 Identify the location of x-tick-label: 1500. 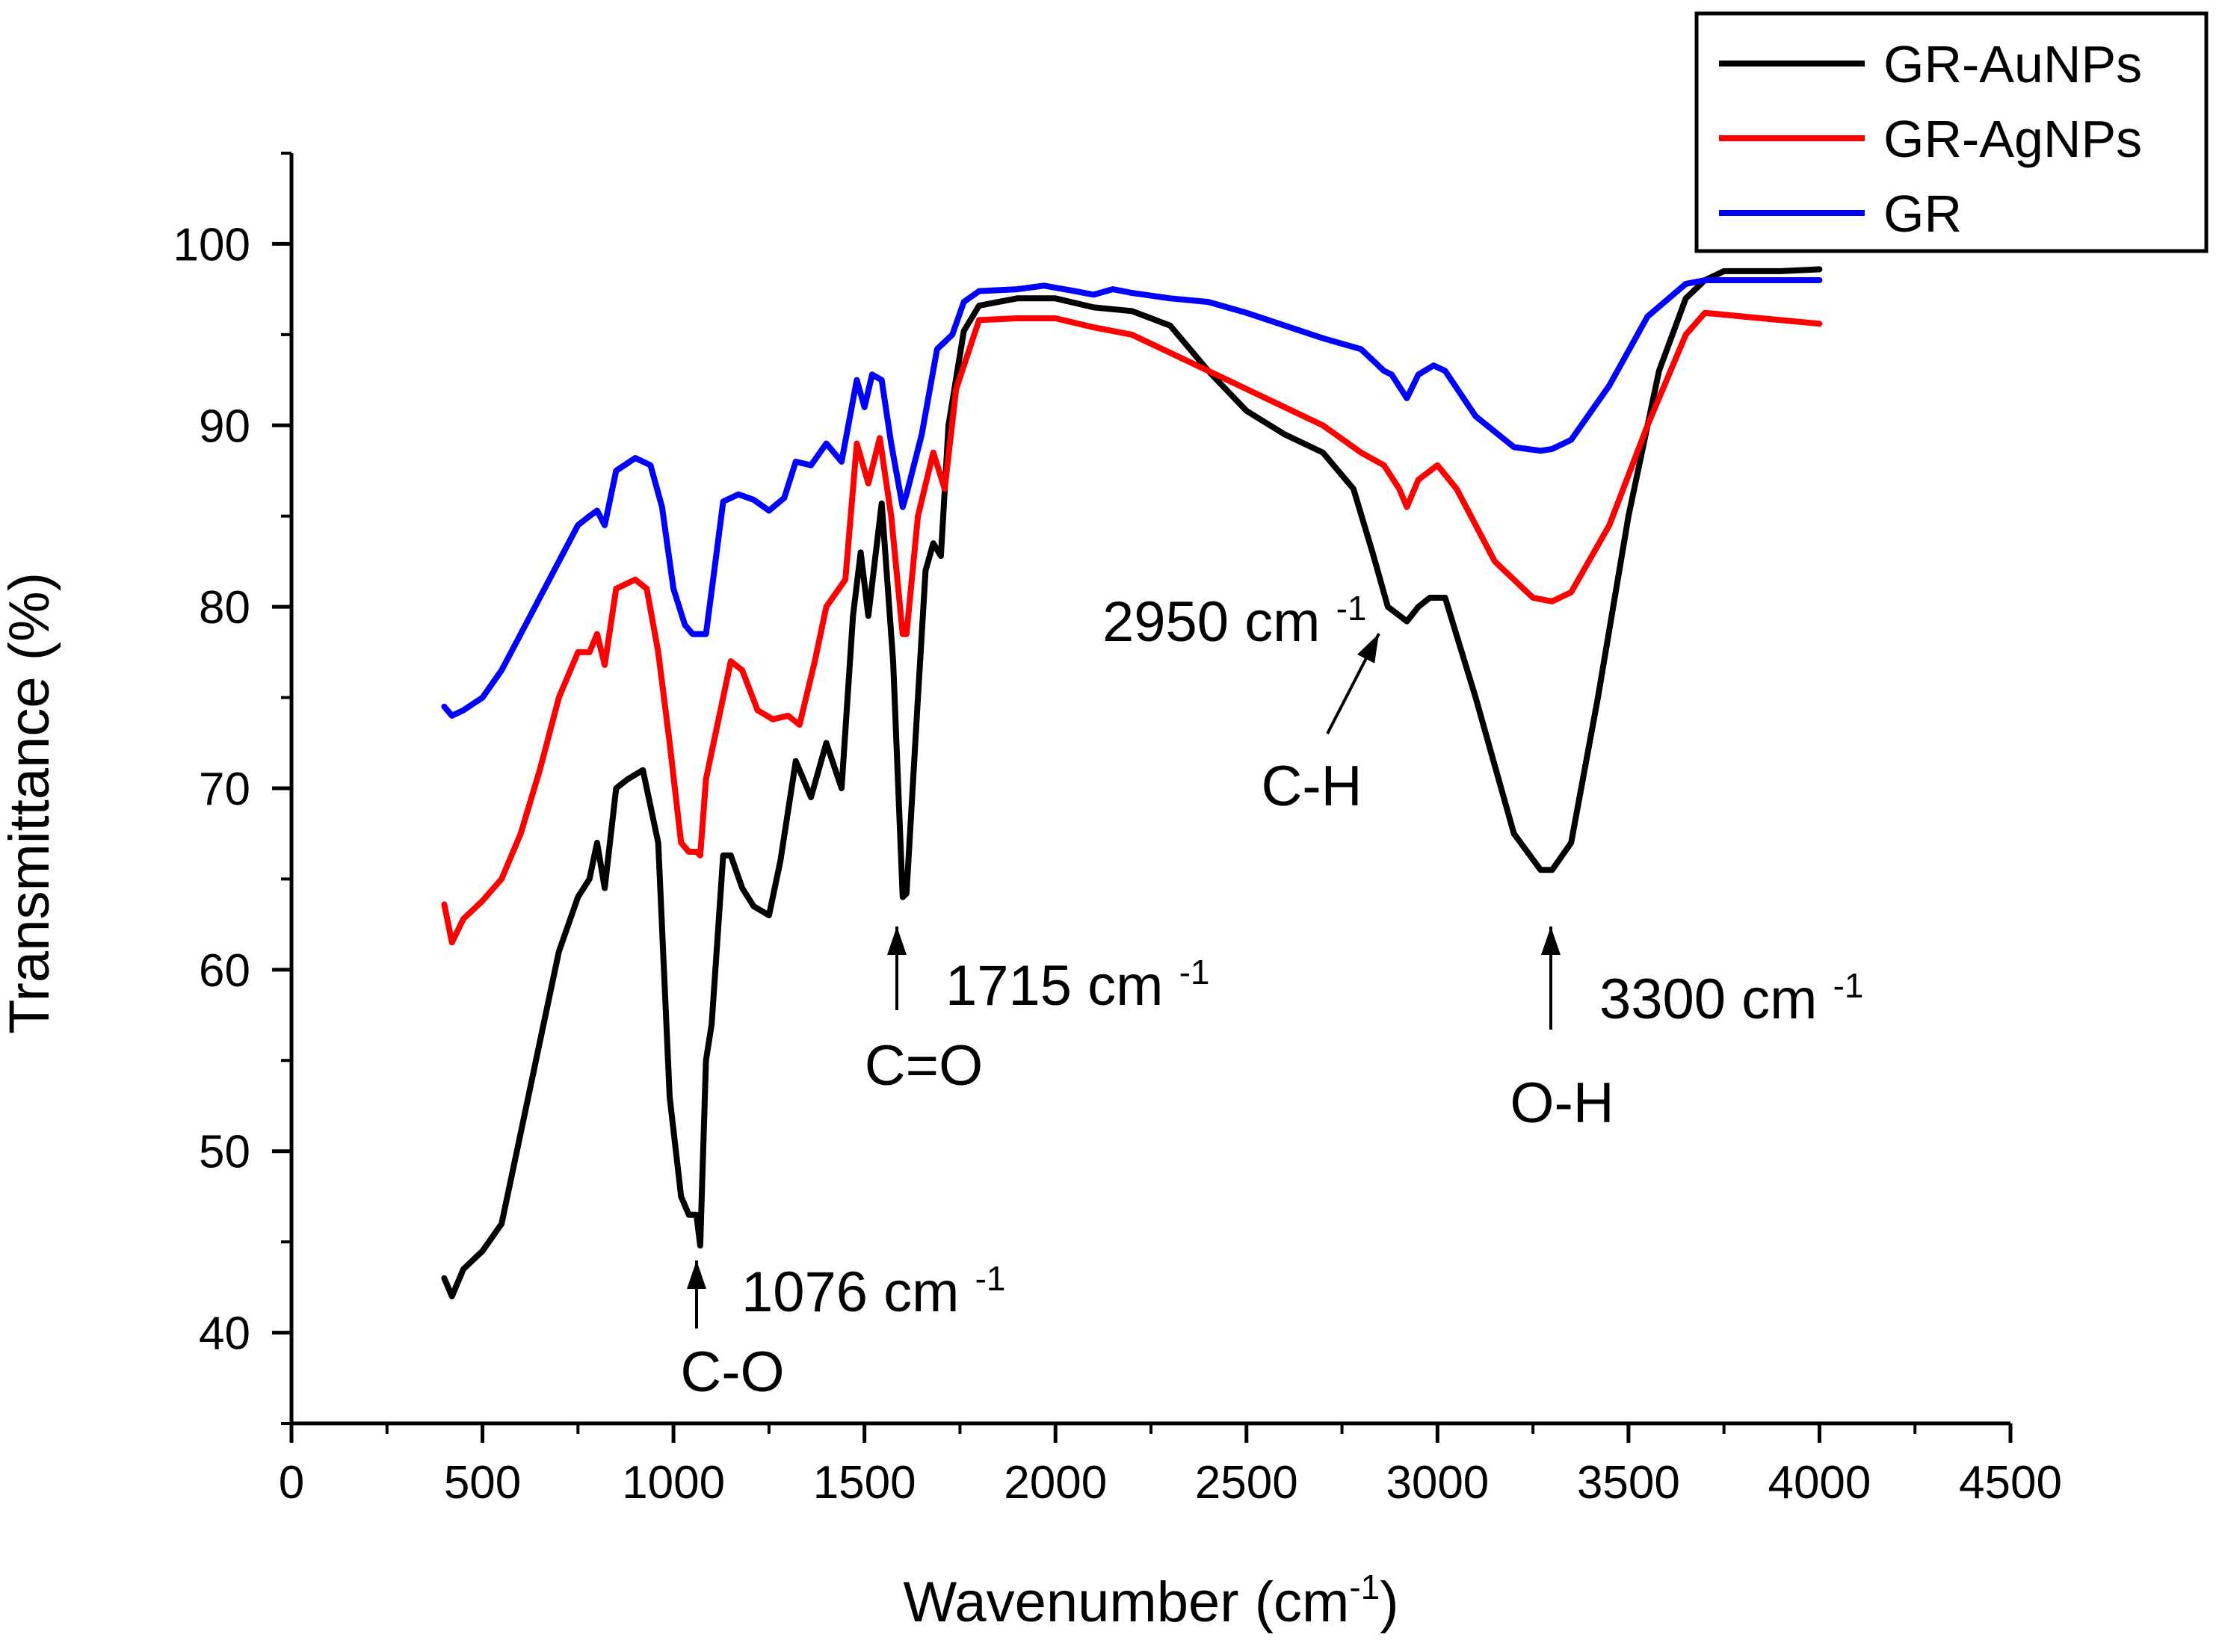
(864, 1483).